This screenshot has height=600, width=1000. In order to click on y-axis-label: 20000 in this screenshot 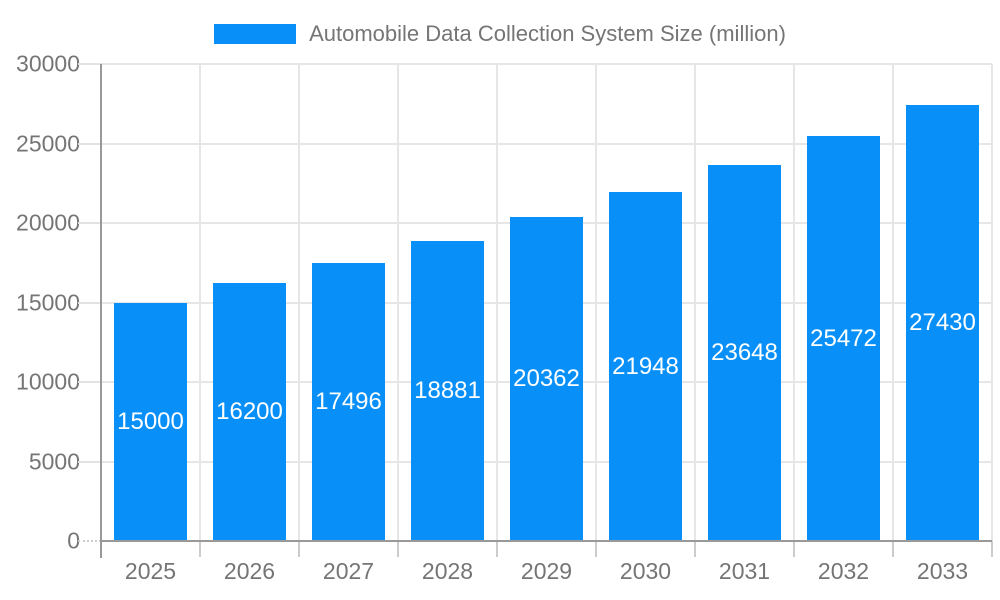, I will do `click(48, 222)`.